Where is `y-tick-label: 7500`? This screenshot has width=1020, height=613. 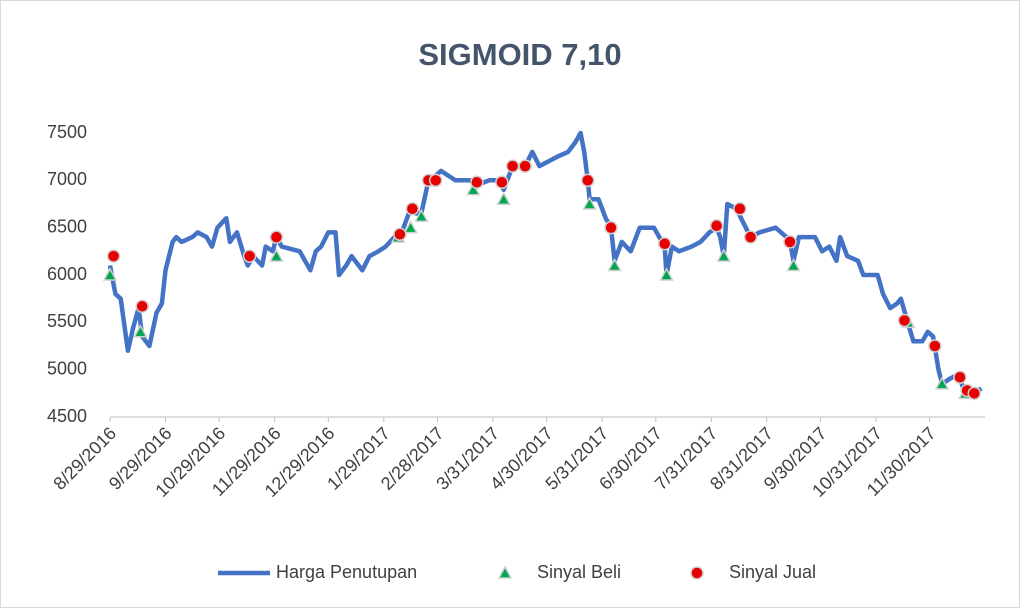 y-tick-label: 7500 is located at coordinates (67, 132).